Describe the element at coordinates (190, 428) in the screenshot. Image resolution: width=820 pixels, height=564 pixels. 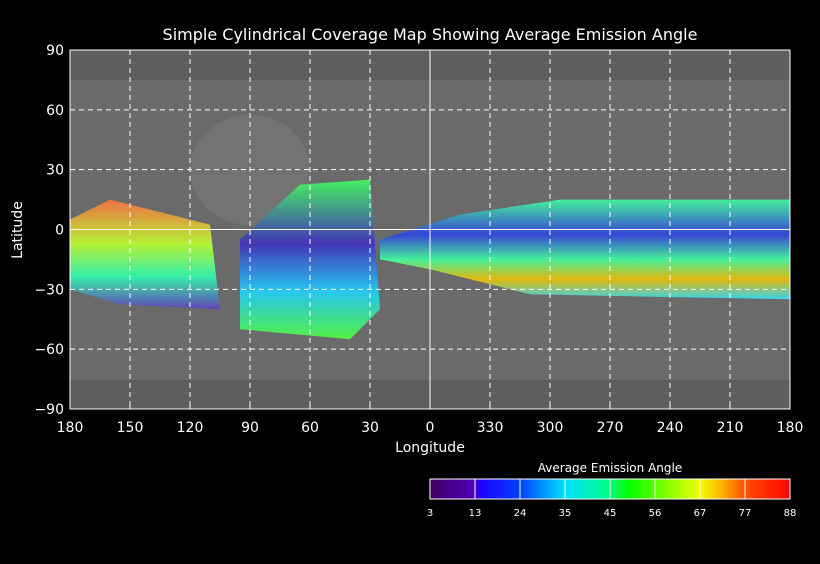
I see `x-tick-label: 120` at that location.